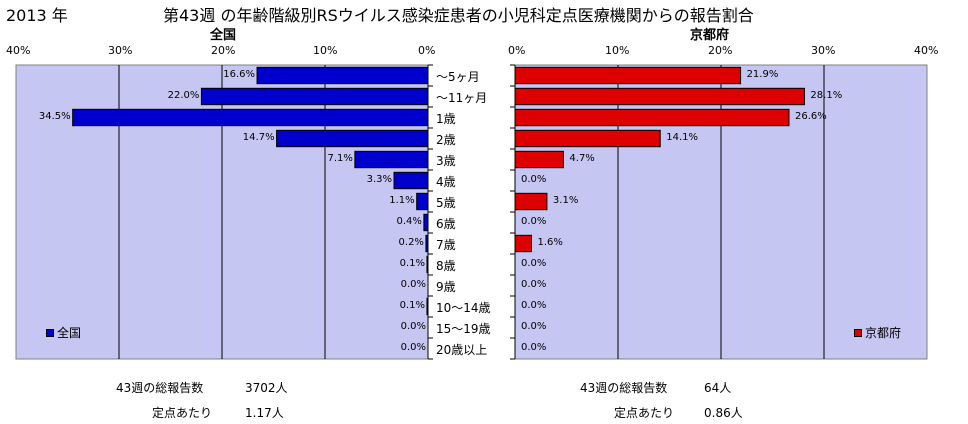 The width and height of the screenshot is (968, 424). Describe the element at coordinates (120, 50) in the screenshot. I see `national-tick-label: 30%` at that location.